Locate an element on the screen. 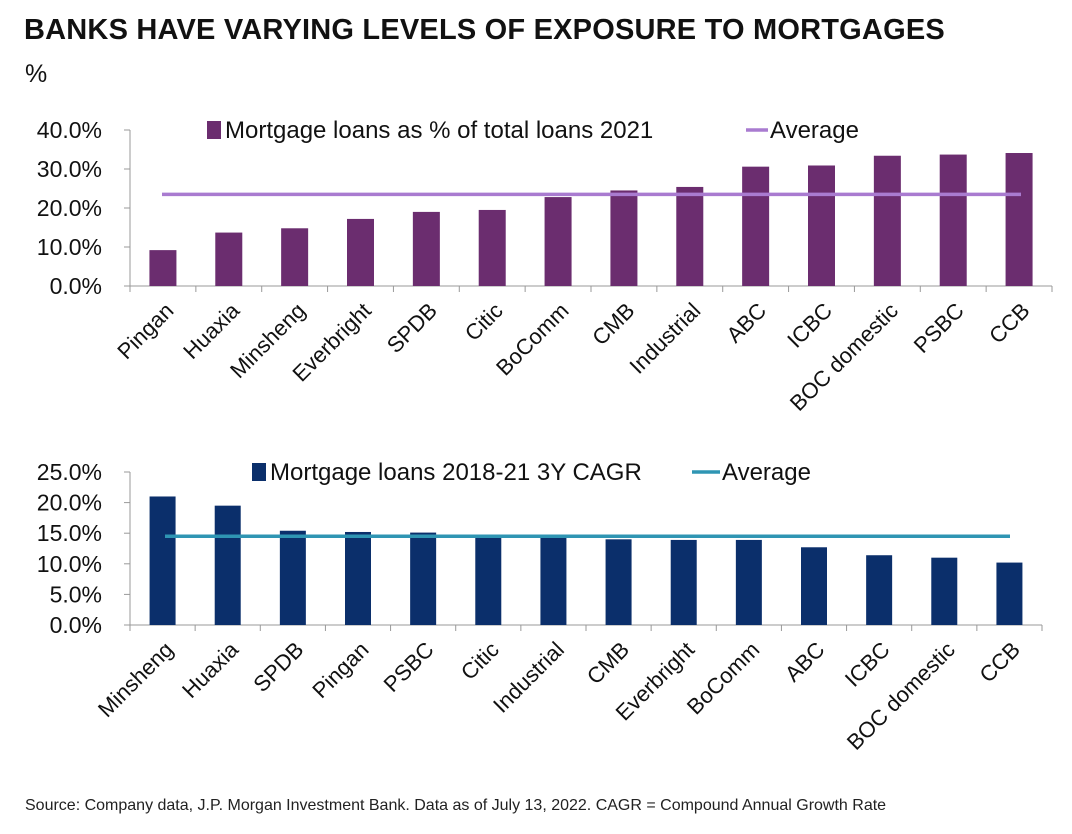 This screenshot has width=1072, height=834. unit-label: % is located at coordinates (36, 74).